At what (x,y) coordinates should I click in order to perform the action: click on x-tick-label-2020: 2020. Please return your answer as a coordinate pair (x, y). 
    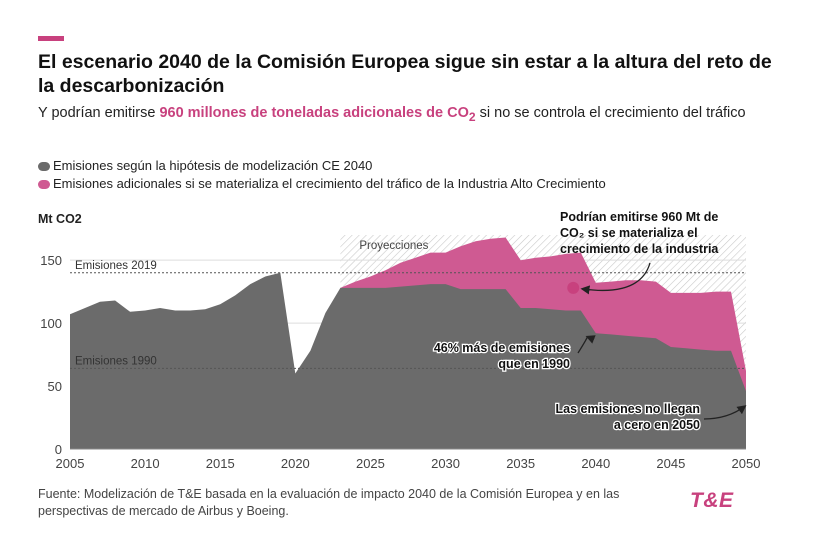
    Looking at the image, I should click on (295, 463).